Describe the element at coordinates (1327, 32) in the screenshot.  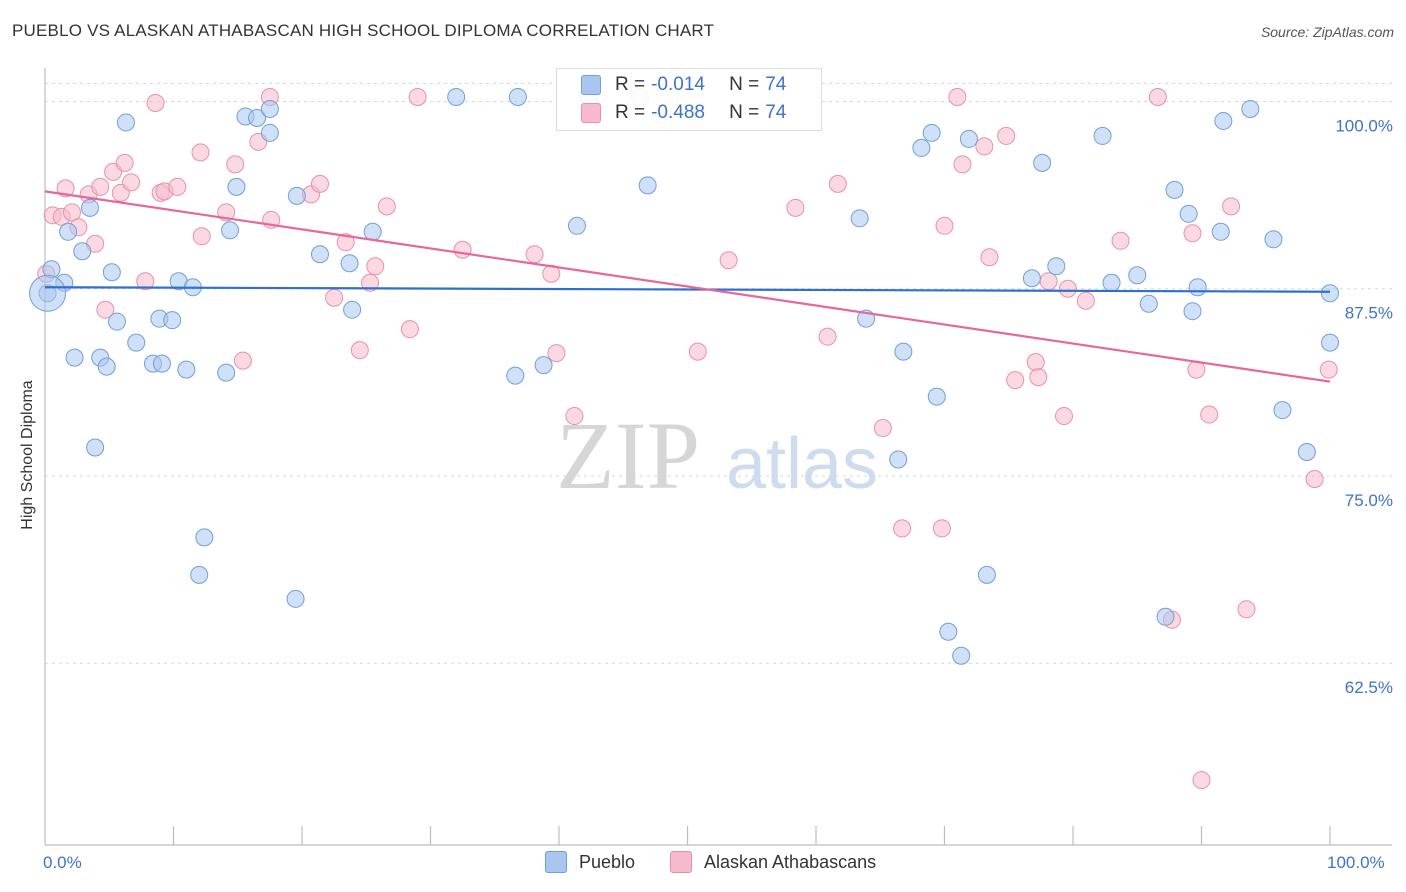
I see `source-note: Source: ZipAtlas.com` at that location.